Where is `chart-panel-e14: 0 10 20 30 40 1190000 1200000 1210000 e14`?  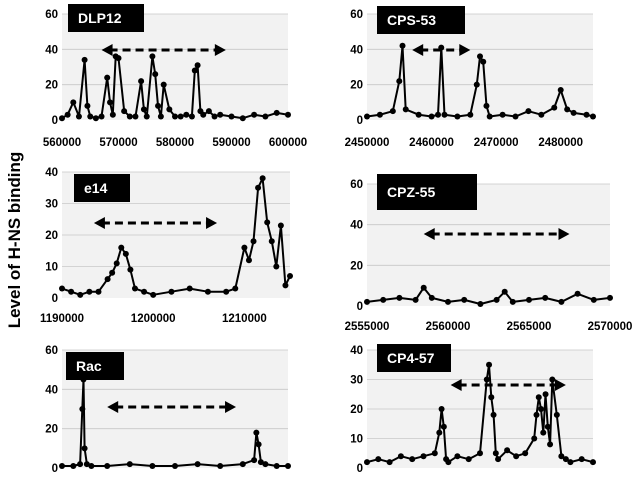
chart-panel-e14: 0 10 20 30 40 1190000 1200000 1210000 e14 is located at coordinates (166, 246).